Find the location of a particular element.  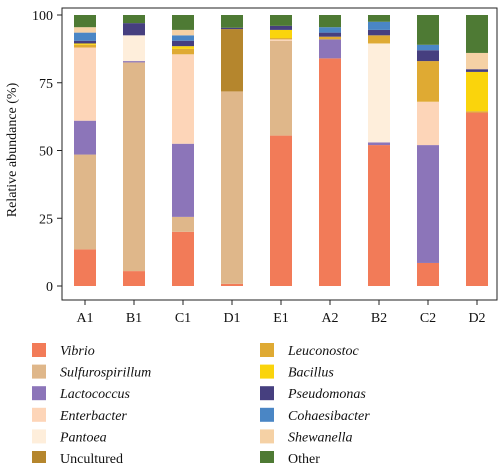

legend-swatch-shewanella is located at coordinates (267, 436).